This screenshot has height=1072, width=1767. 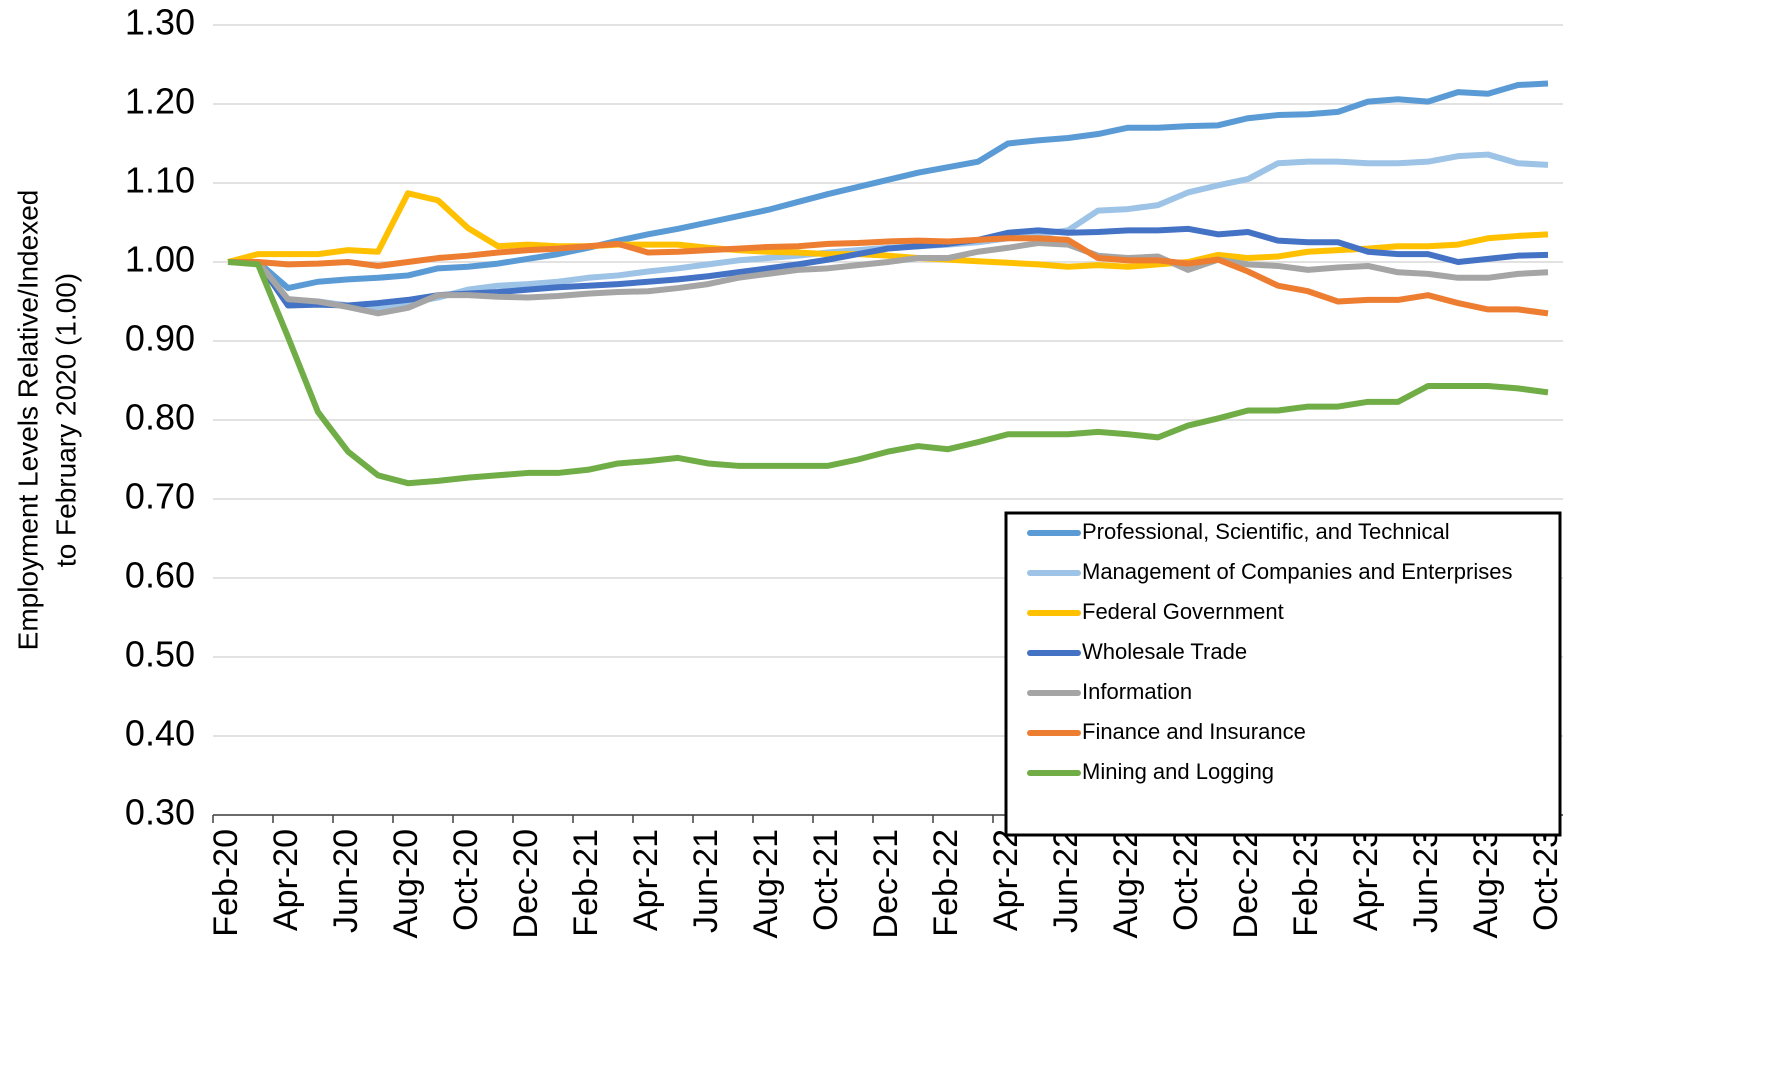 I want to click on x-tick-label: Aug-21, so click(x=766, y=884).